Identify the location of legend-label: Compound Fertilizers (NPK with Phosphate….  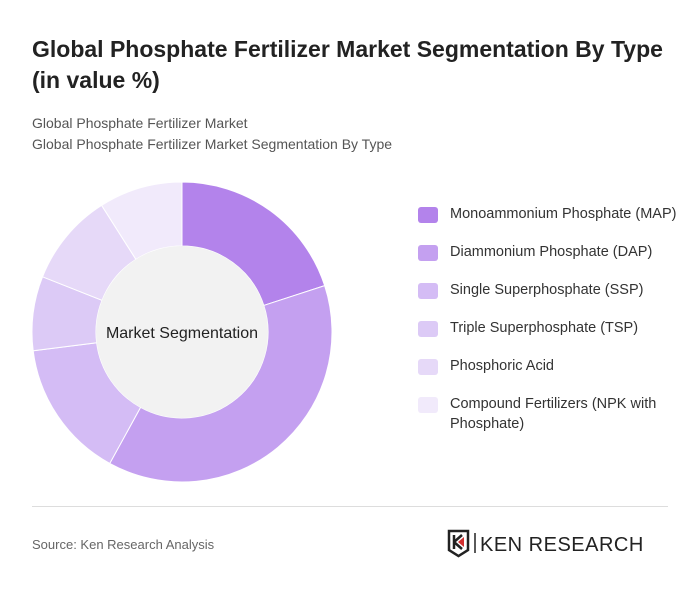
(553, 414).